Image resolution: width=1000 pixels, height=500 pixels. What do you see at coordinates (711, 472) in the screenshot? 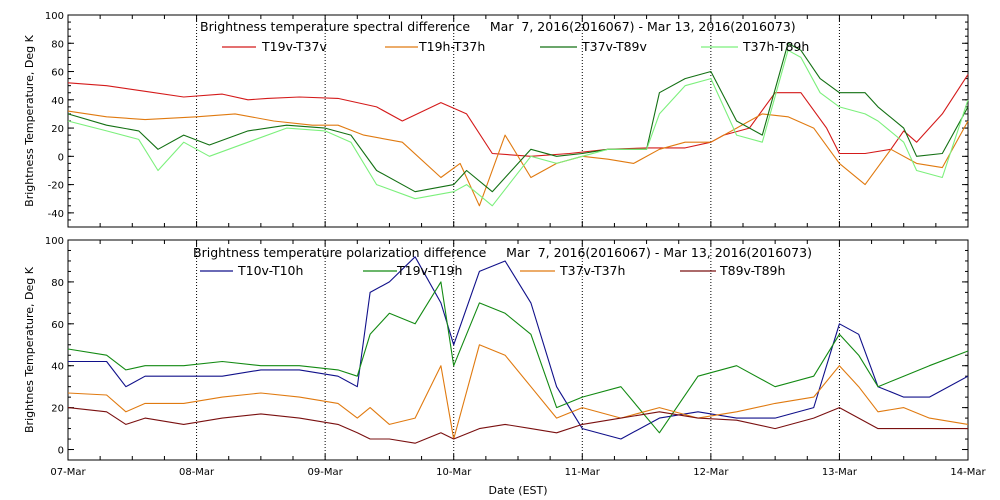
I see `x-tick-label: 12-Mar` at bounding box center [711, 472].